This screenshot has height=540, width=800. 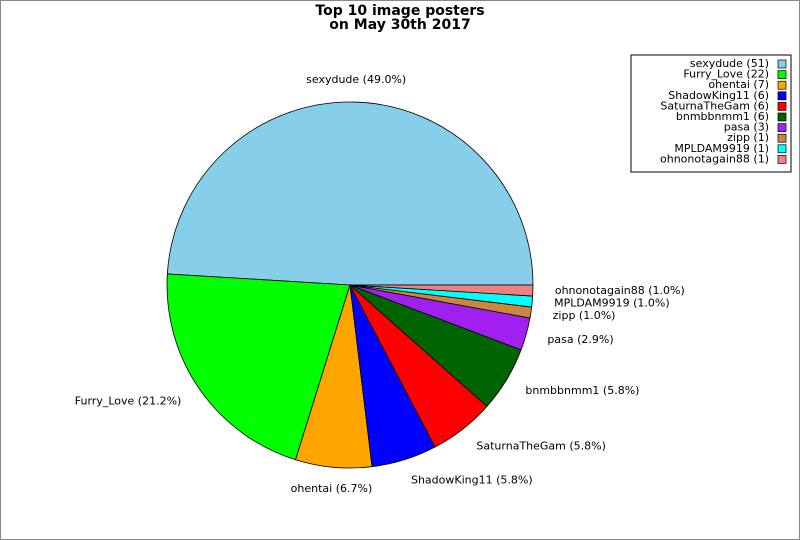 What do you see at coordinates (582, 390) in the screenshot?
I see `slice-label: bnmbbnmm1 (5.8%)` at bounding box center [582, 390].